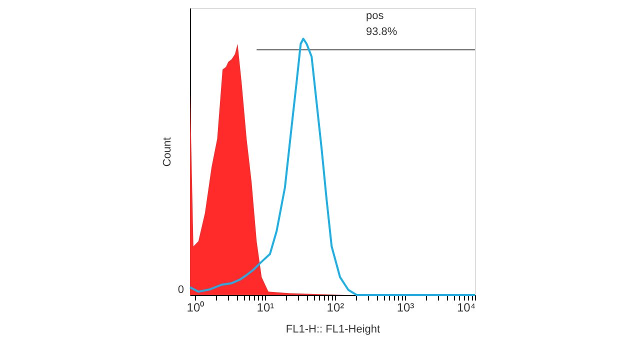 Image resolution: width=640 pixels, height=361 pixels. What do you see at coordinates (405, 307) in the screenshot?
I see `x-tick-label: 10³` at bounding box center [405, 307].